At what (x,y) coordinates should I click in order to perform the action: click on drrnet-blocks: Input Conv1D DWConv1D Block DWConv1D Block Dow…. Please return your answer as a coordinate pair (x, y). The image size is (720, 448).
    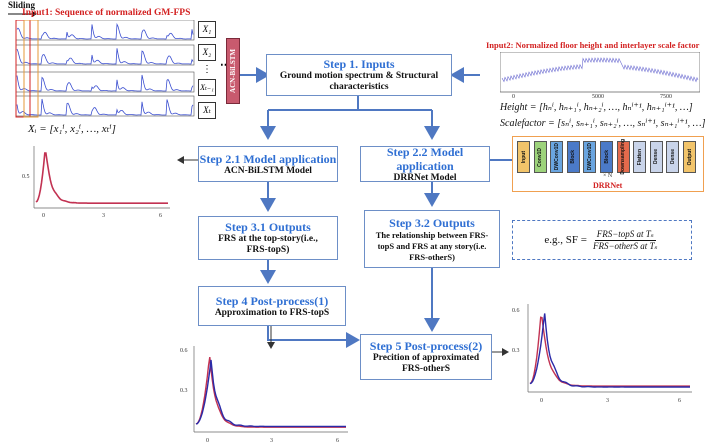
    Looking at the image, I should click on (609, 158).